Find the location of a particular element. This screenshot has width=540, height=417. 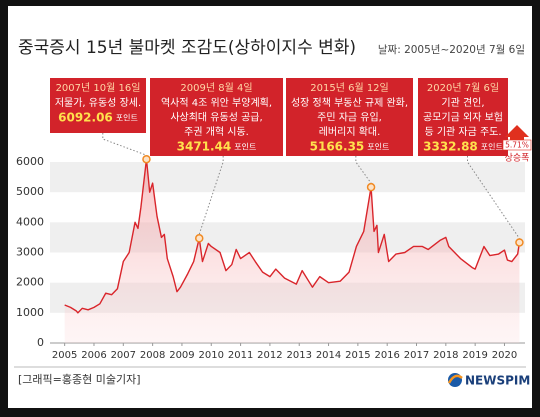

value: 3332.88 is located at coordinates (450, 146).